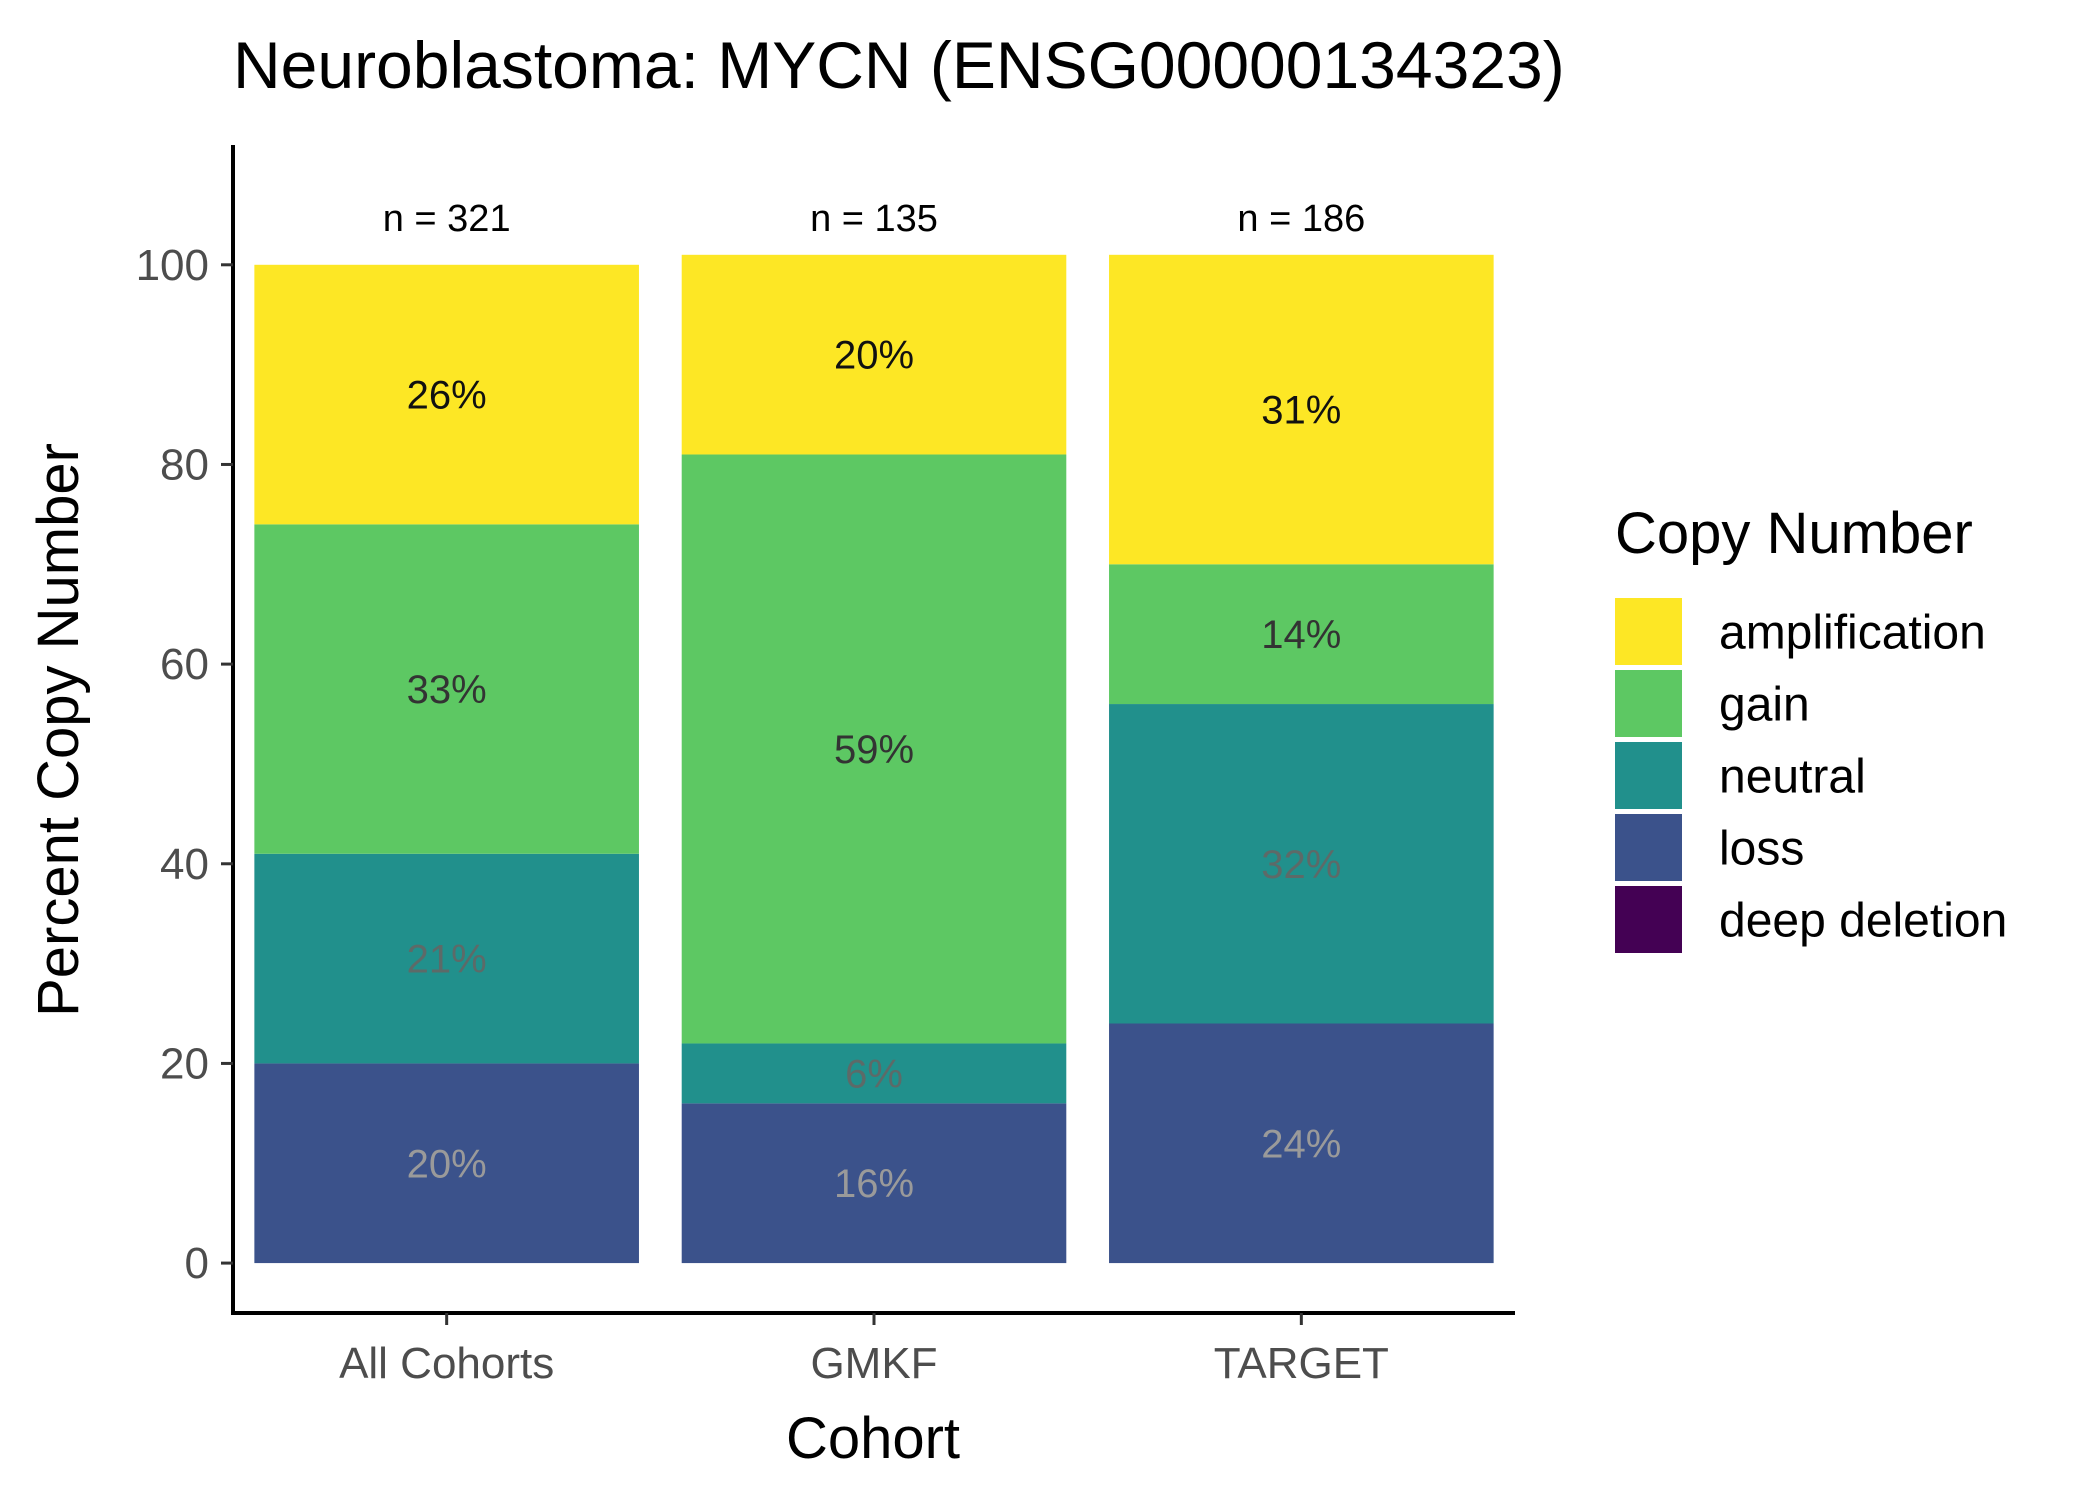 This screenshot has height=1499, width=2099. Describe the element at coordinates (58, 730) in the screenshot. I see `y-axis-title: Percent Copy Number` at that location.